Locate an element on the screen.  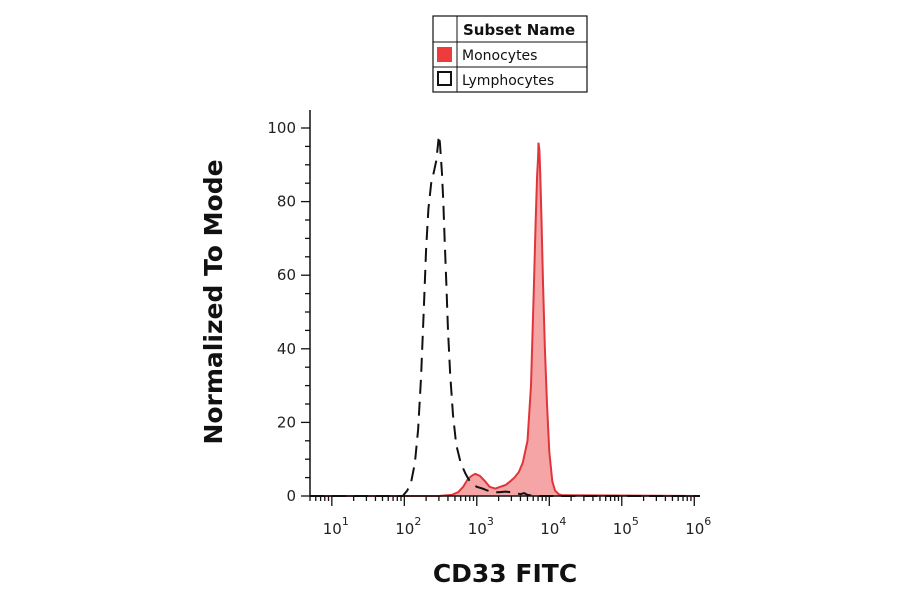
y-tick-label: 40 is located at coordinates (286, 349).